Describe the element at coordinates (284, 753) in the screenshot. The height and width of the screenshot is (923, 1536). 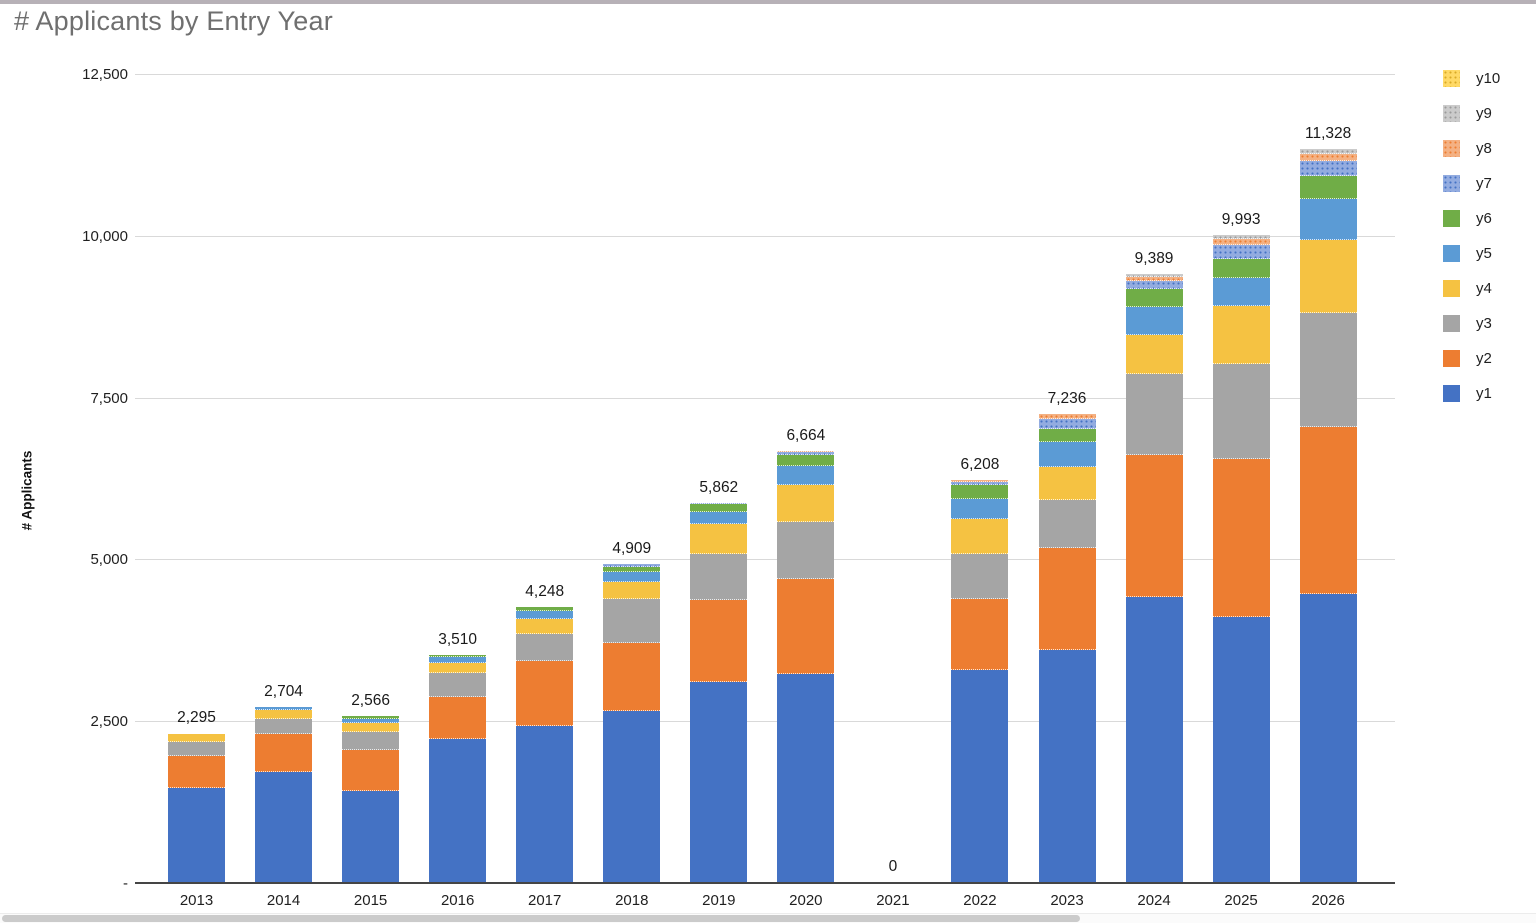
I see `bar-segment-y2-2014` at that location.